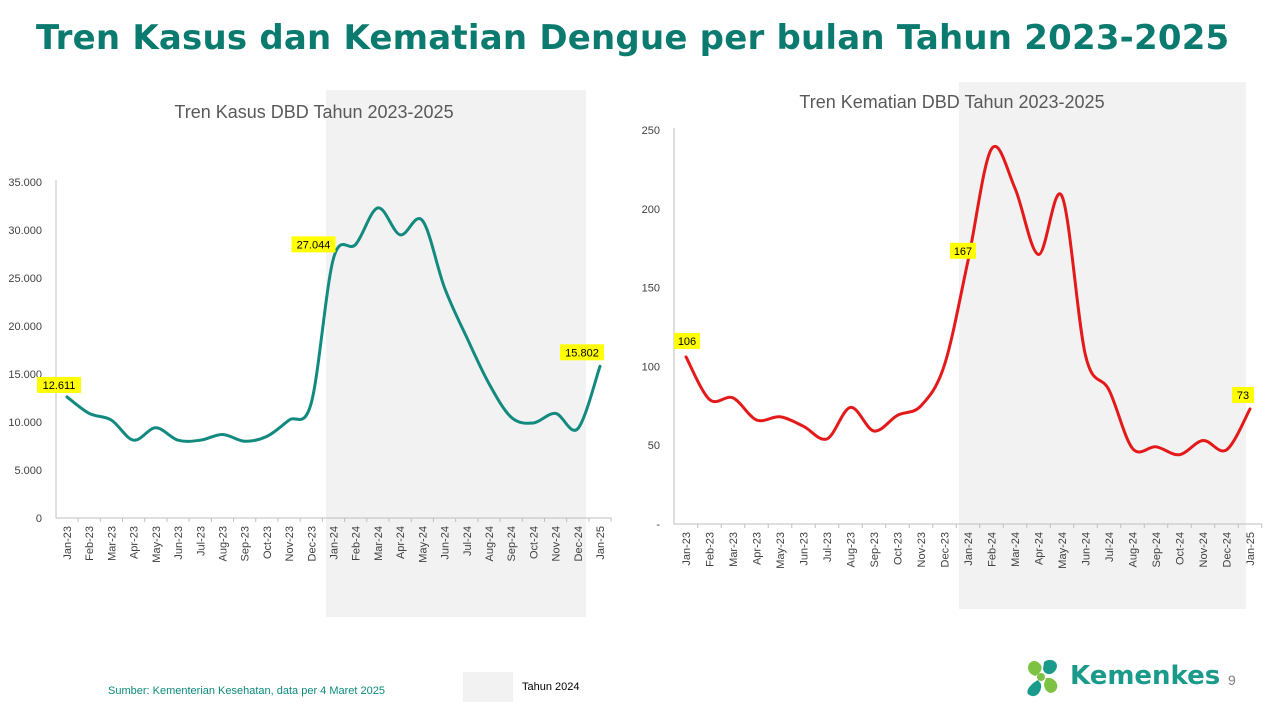 This screenshot has height=720, width=1280. I want to click on kemenkes-logo: Kemenkes, so click(1119, 677).